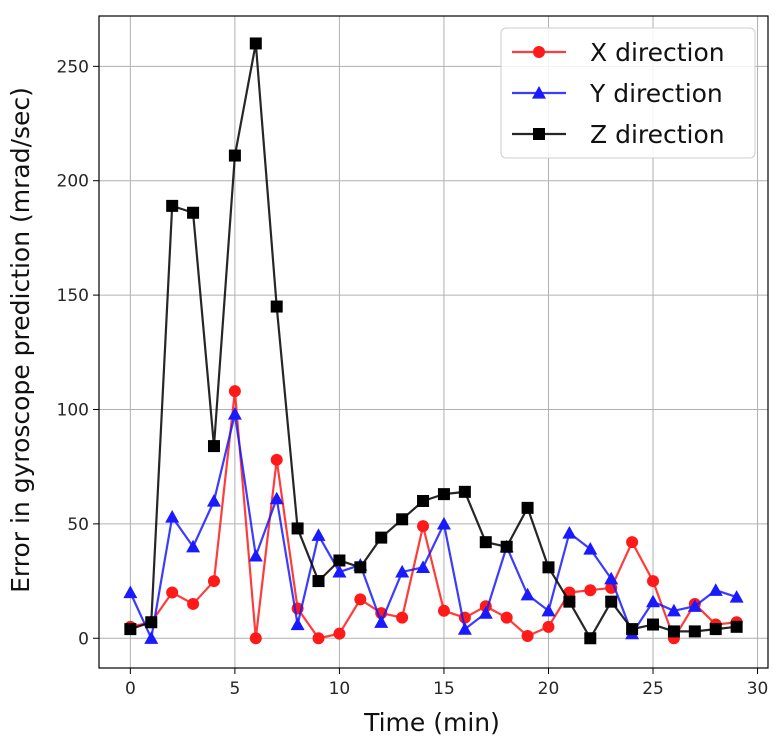 The width and height of the screenshot is (782, 740). I want to click on legend-item-y: Y direction, so click(617, 93).